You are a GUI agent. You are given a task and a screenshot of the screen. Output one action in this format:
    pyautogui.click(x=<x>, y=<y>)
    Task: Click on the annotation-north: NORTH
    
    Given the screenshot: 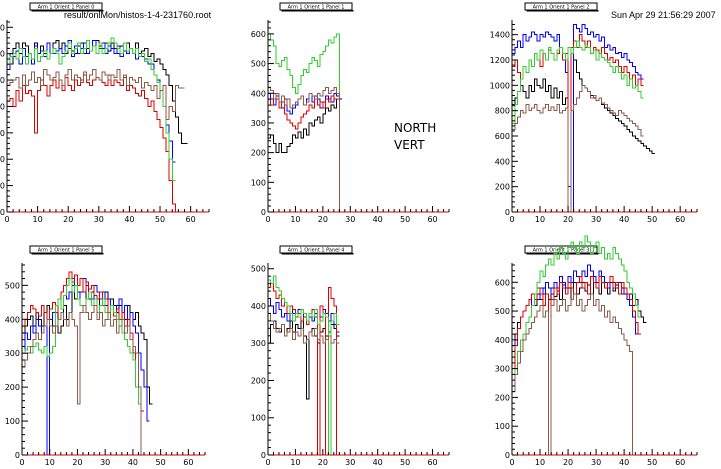 What is the action you would take?
    pyautogui.click(x=415, y=128)
    